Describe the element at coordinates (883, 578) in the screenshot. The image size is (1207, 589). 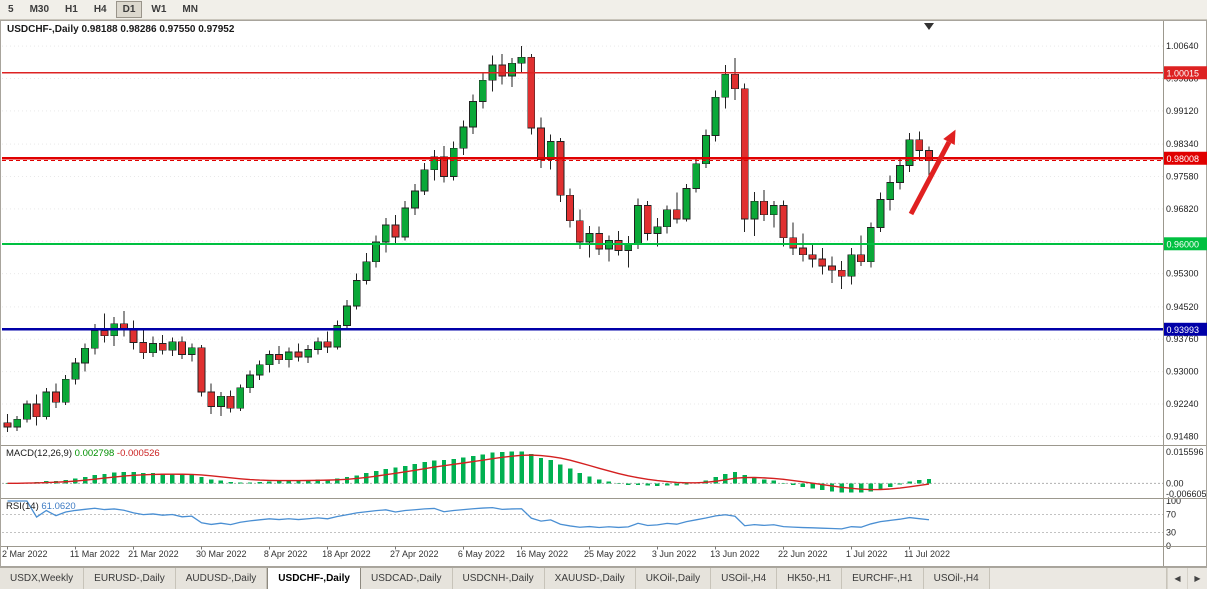
I see `chart-tab-eurchf-h1: EURCHF-,H1` at that location.